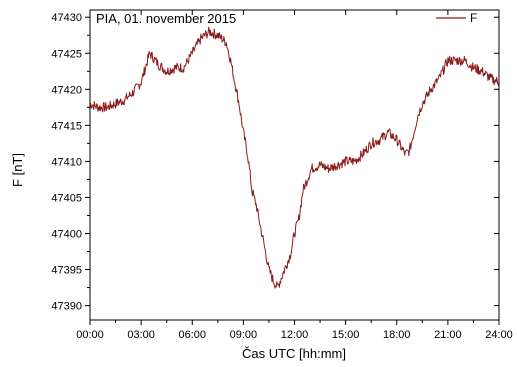  What do you see at coordinates (66, 126) in the screenshot?
I see `y-tick-label: 47415` at bounding box center [66, 126].